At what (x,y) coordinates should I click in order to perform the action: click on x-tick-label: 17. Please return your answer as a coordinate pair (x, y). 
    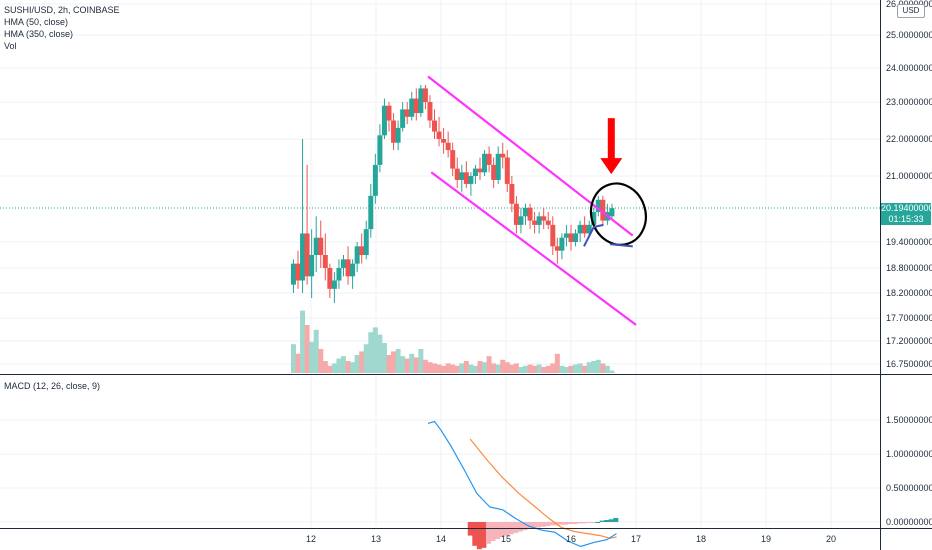
    Looking at the image, I should click on (636, 539).